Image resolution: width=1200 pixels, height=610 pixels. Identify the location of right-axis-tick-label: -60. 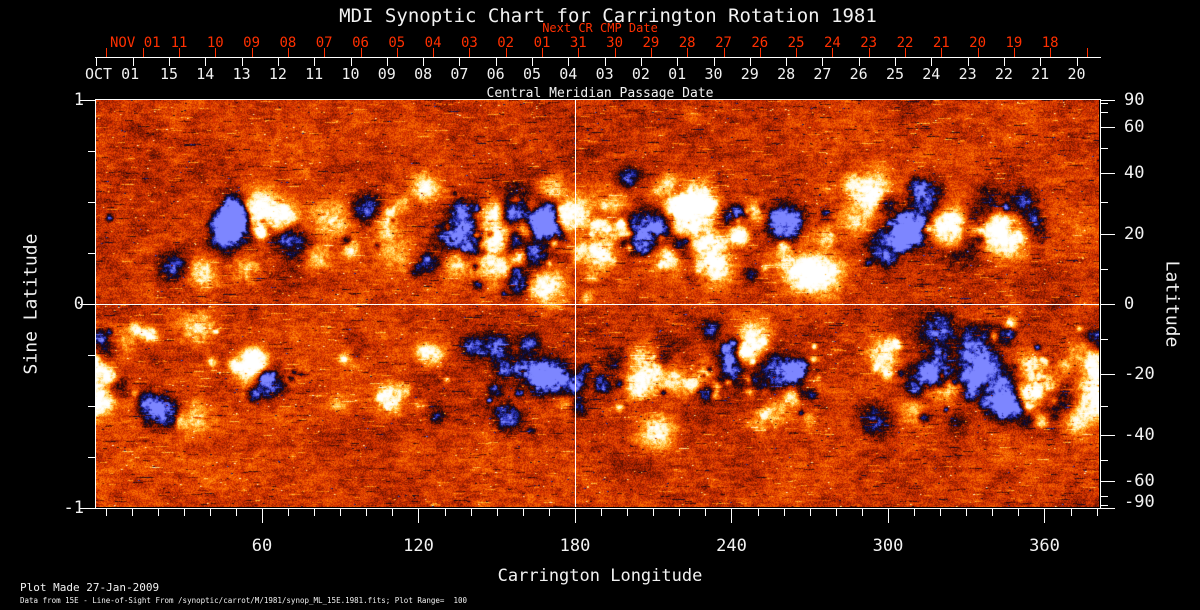
(1139, 480).